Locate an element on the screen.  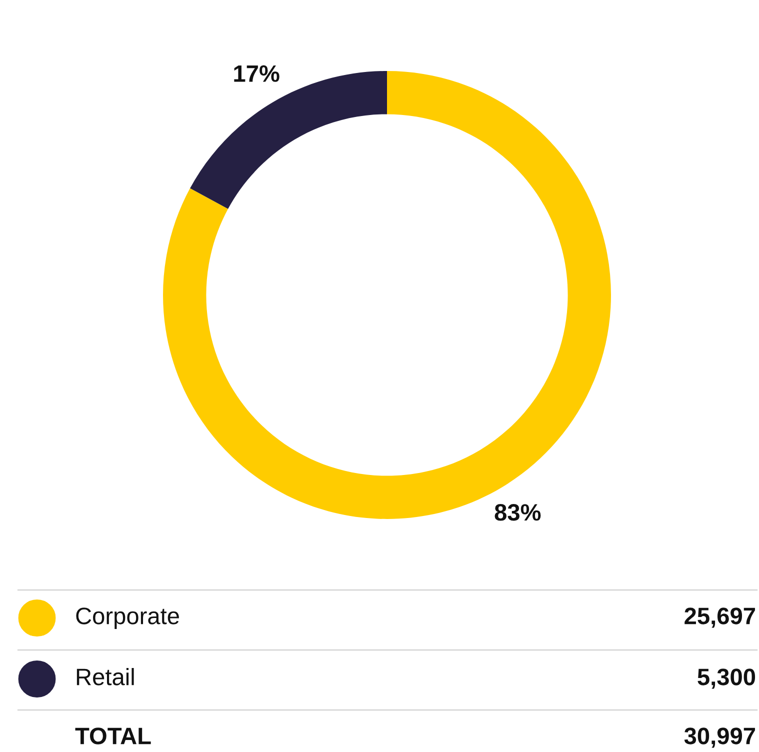
text: 30,997 is located at coordinates (719, 738).